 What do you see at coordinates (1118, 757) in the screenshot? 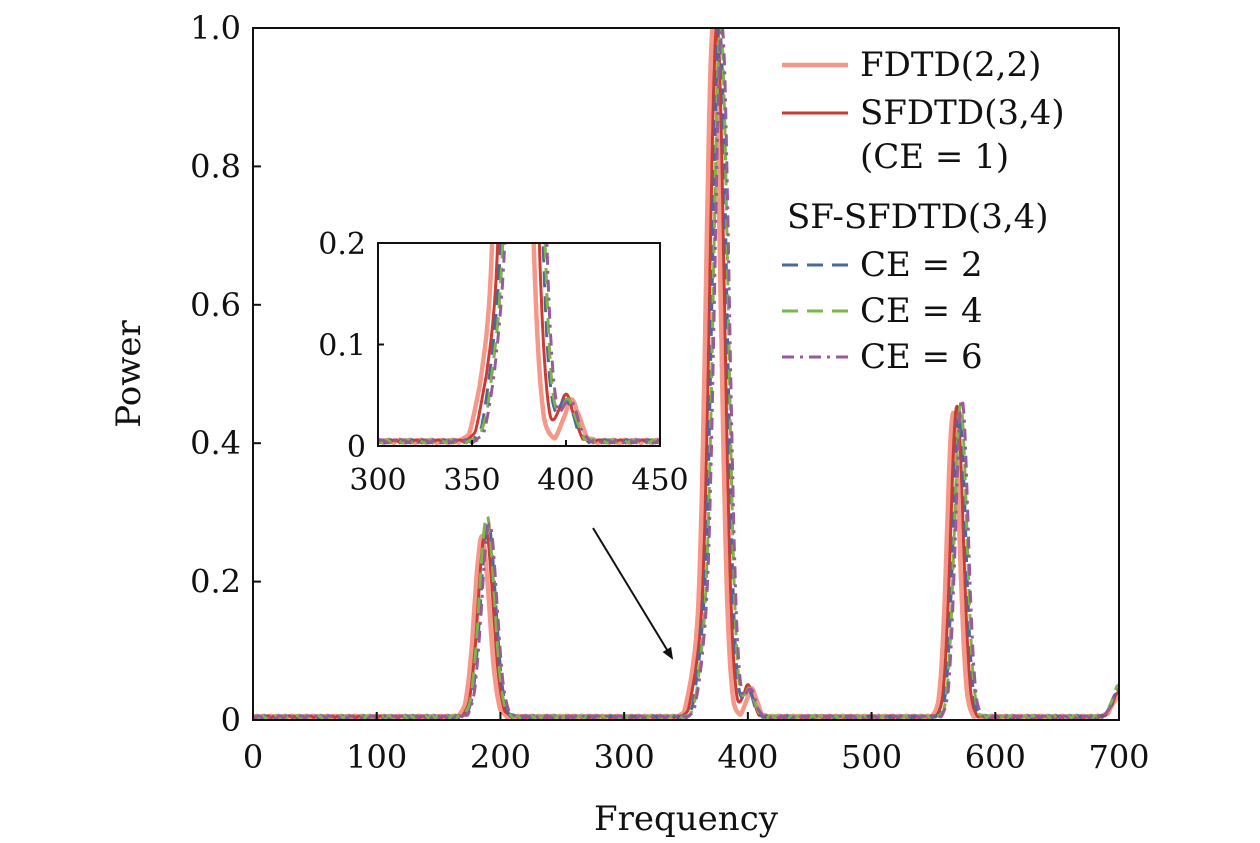
I see `main-x-tick-label: 700` at bounding box center [1118, 757].